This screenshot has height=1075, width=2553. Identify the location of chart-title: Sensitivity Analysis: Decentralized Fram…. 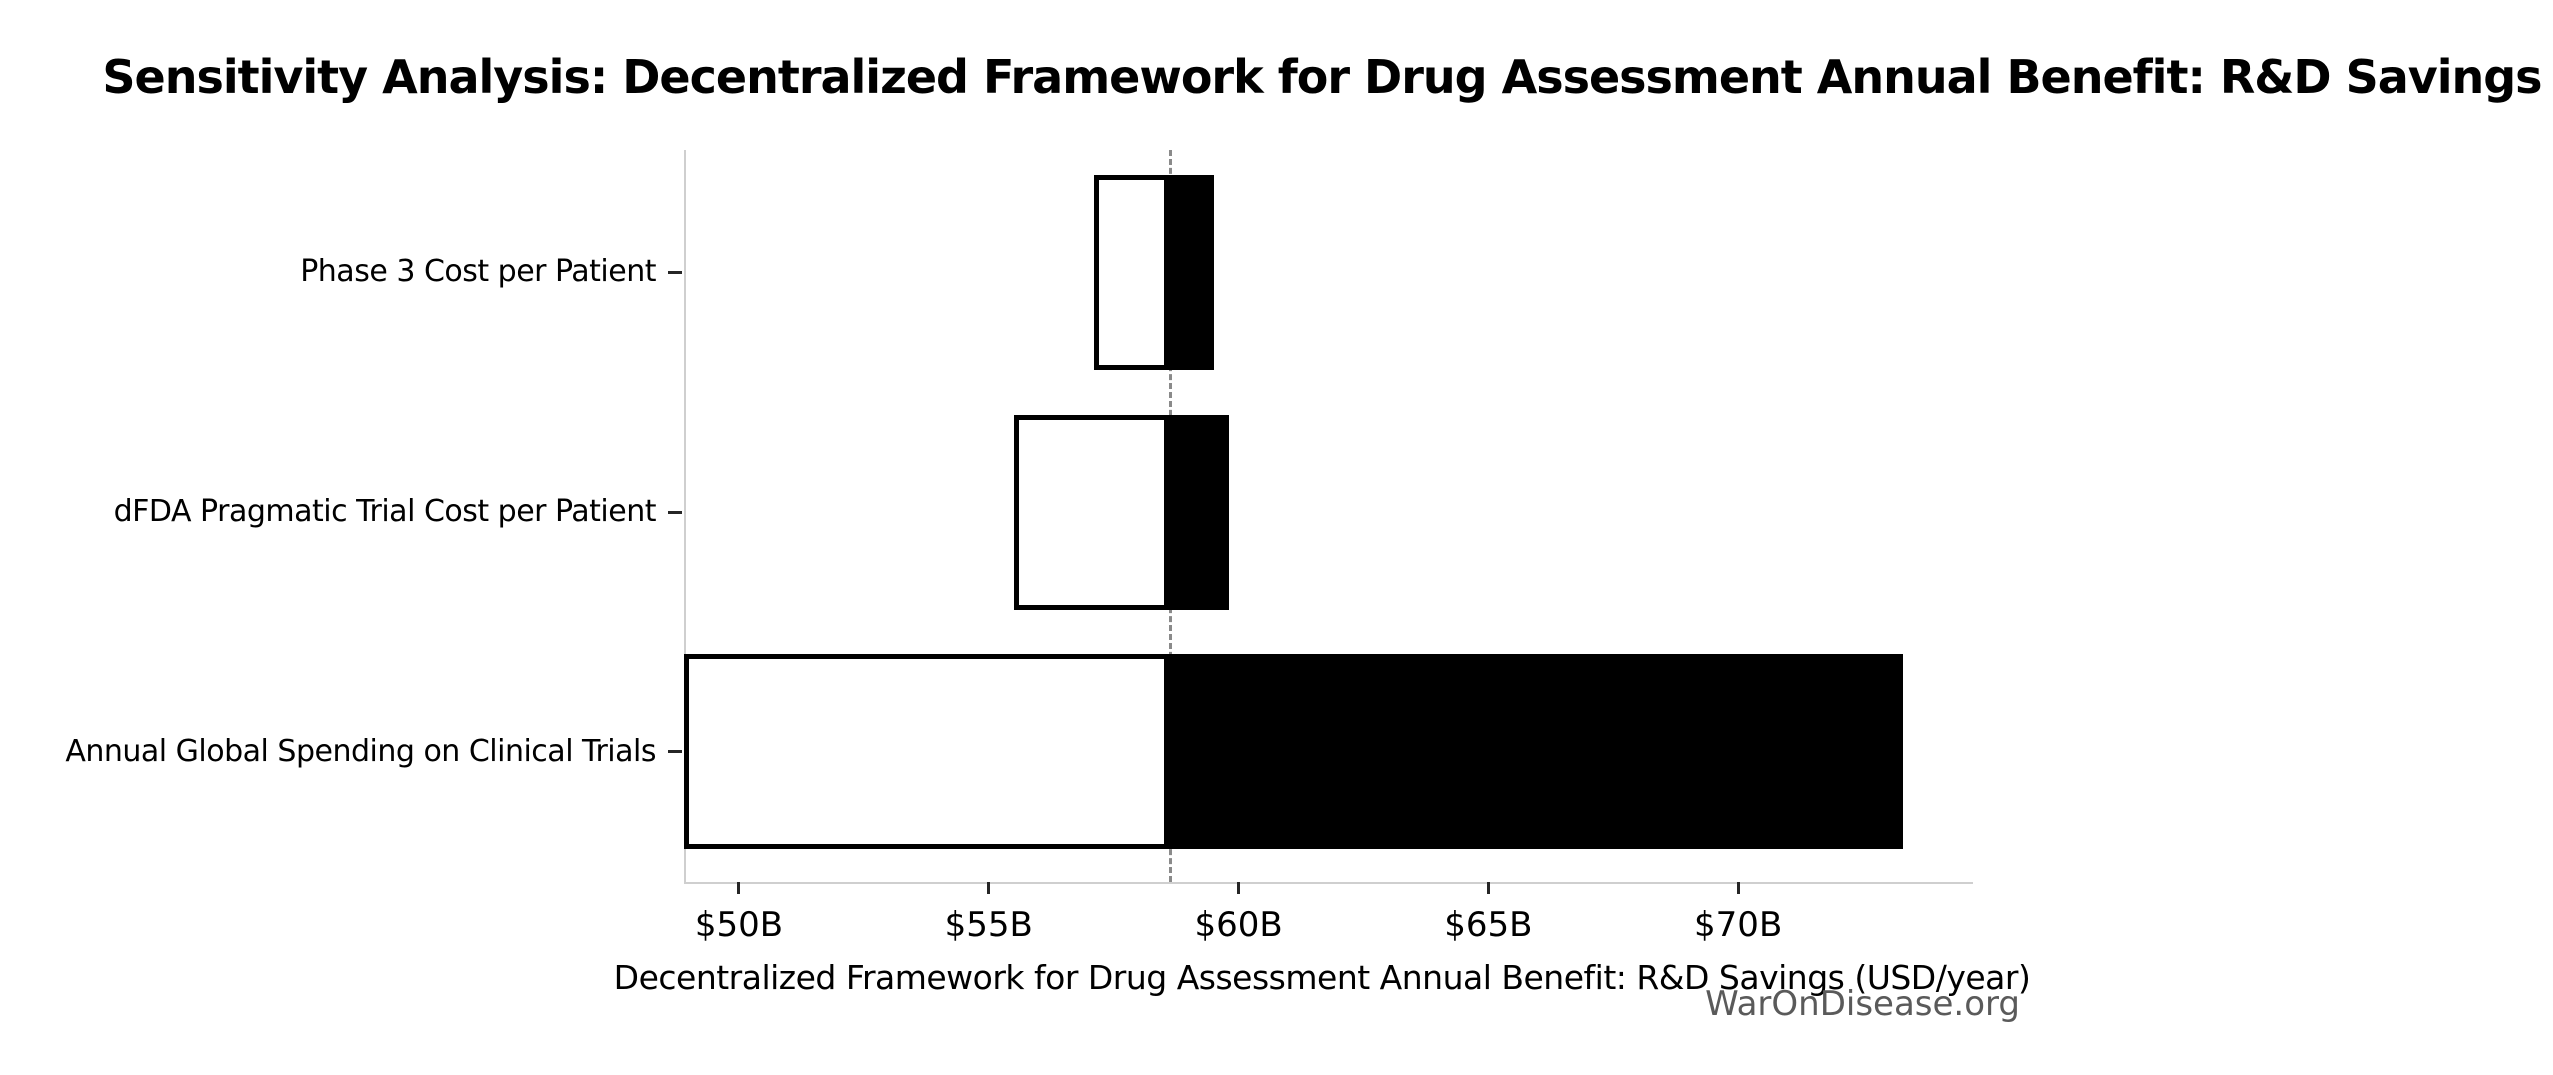
(1322, 77).